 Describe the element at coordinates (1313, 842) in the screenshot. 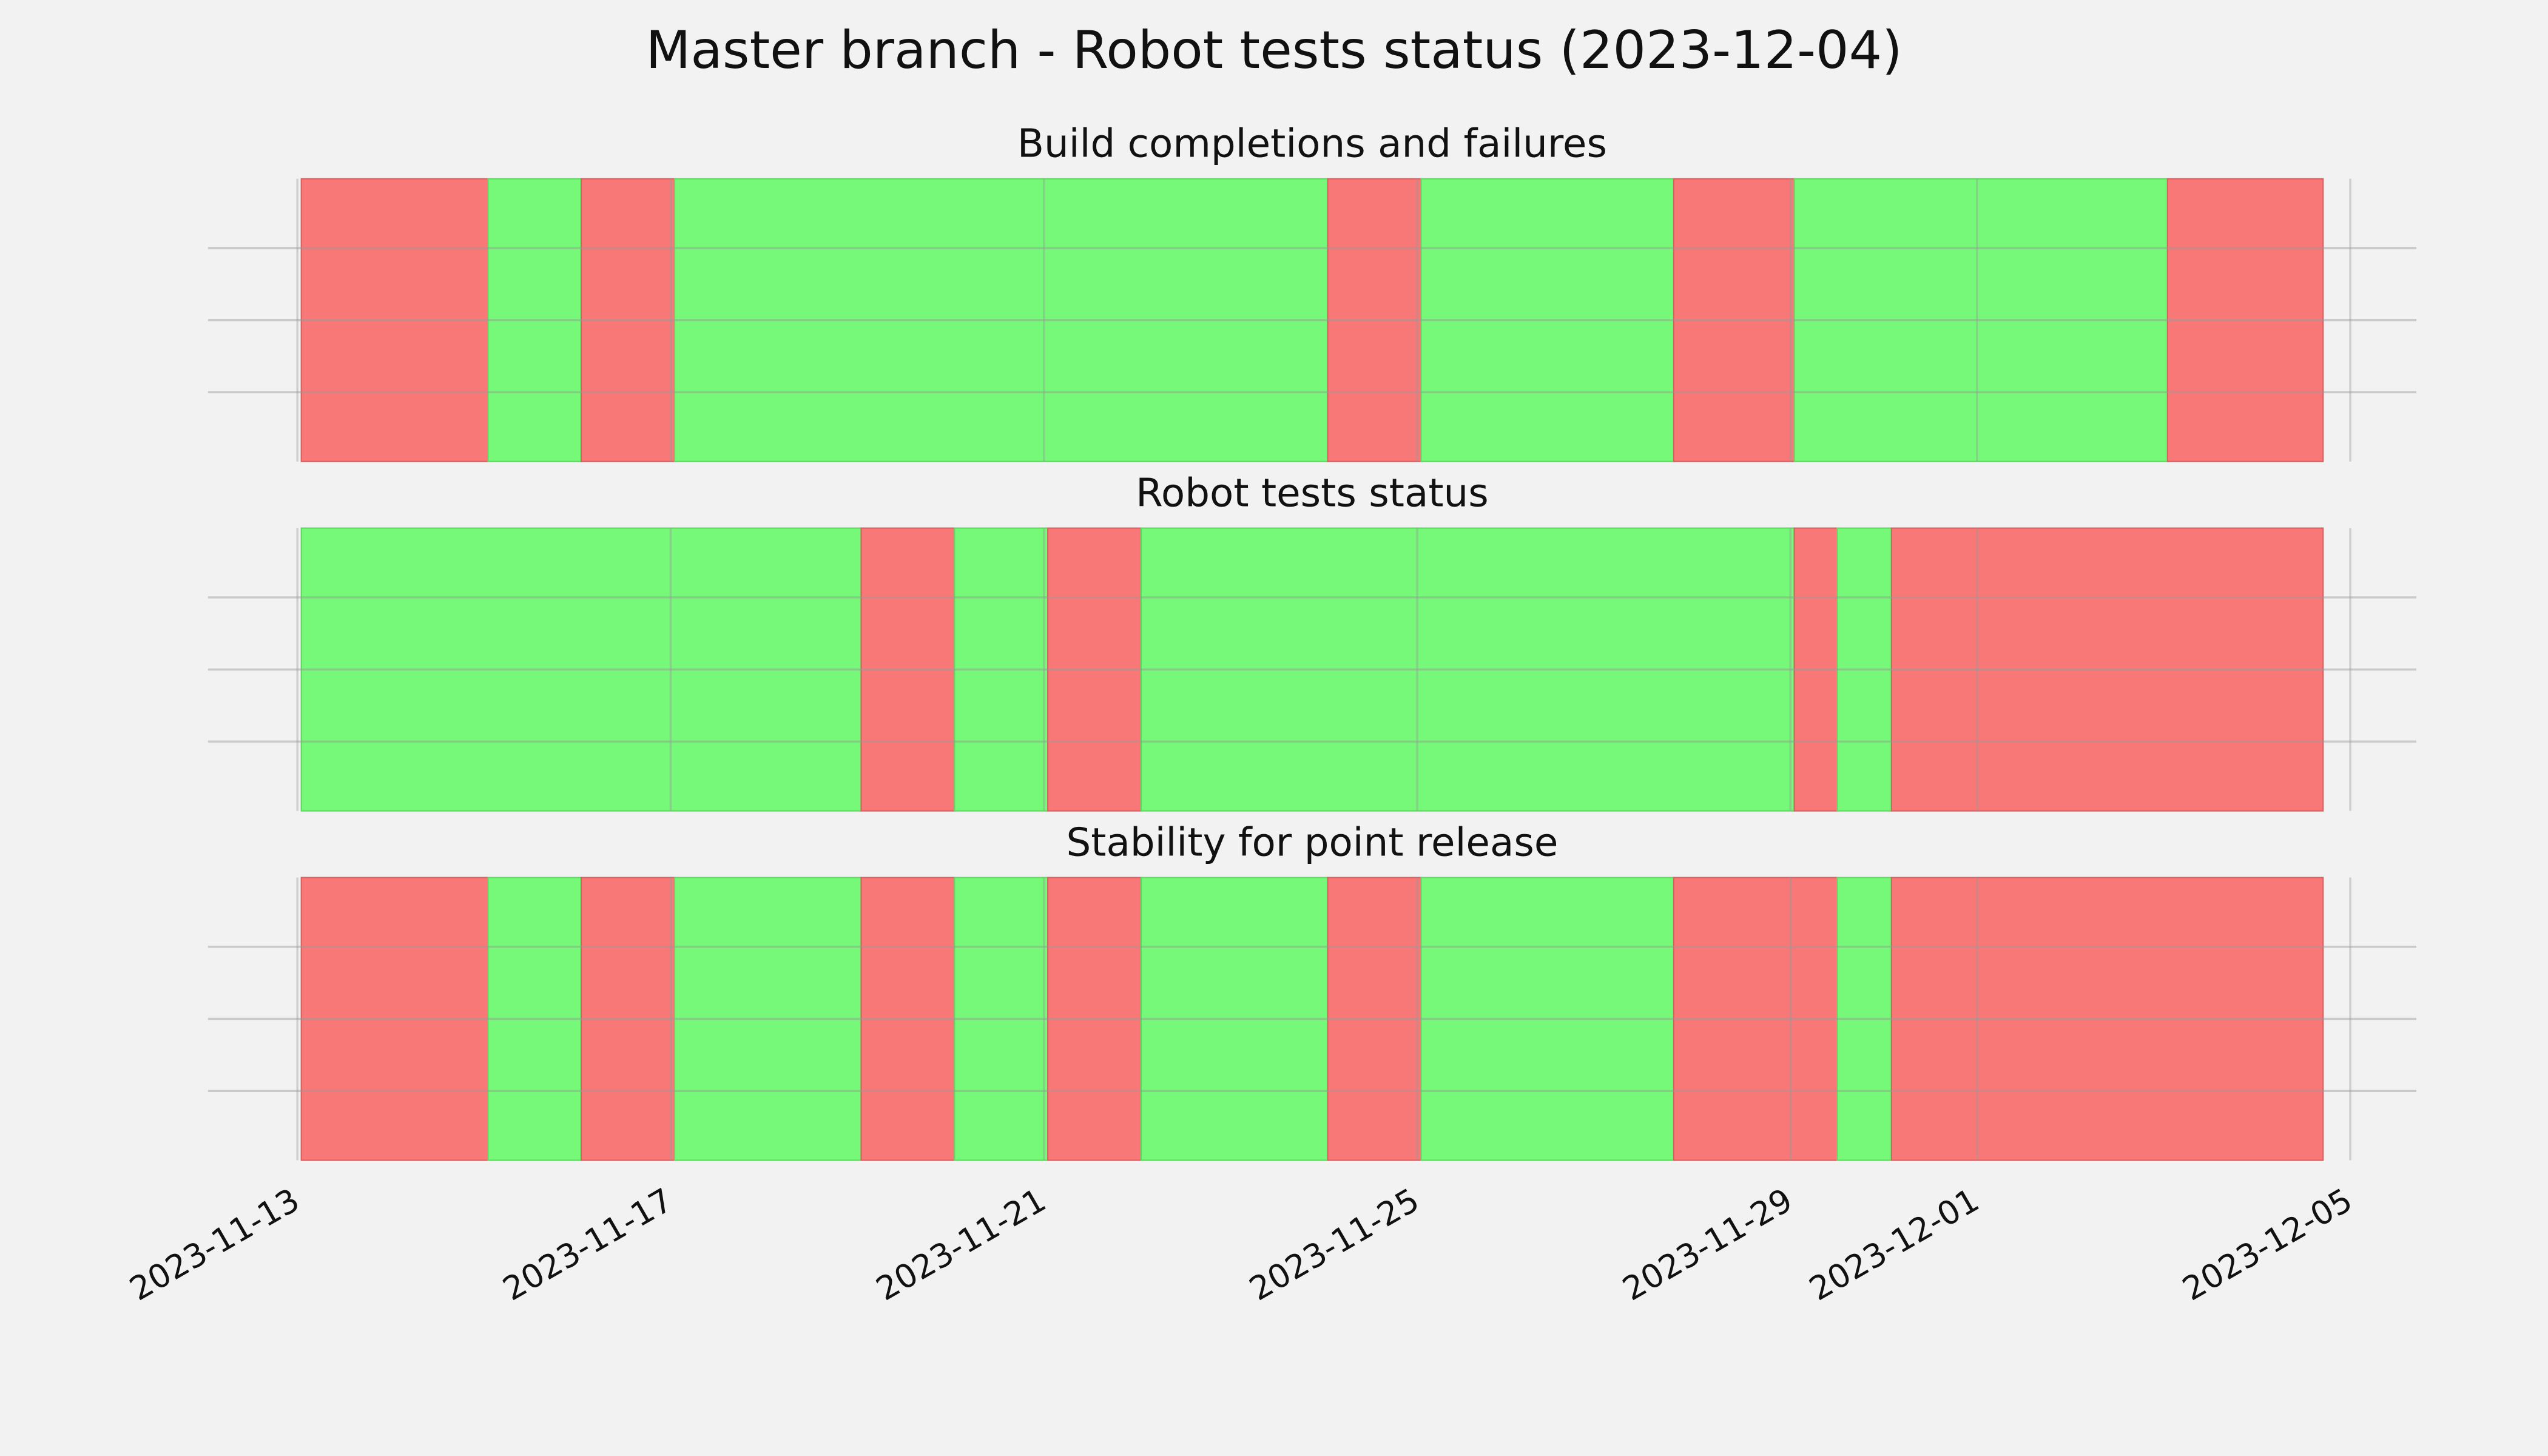

I see `panel-title: Stability for point release` at that location.